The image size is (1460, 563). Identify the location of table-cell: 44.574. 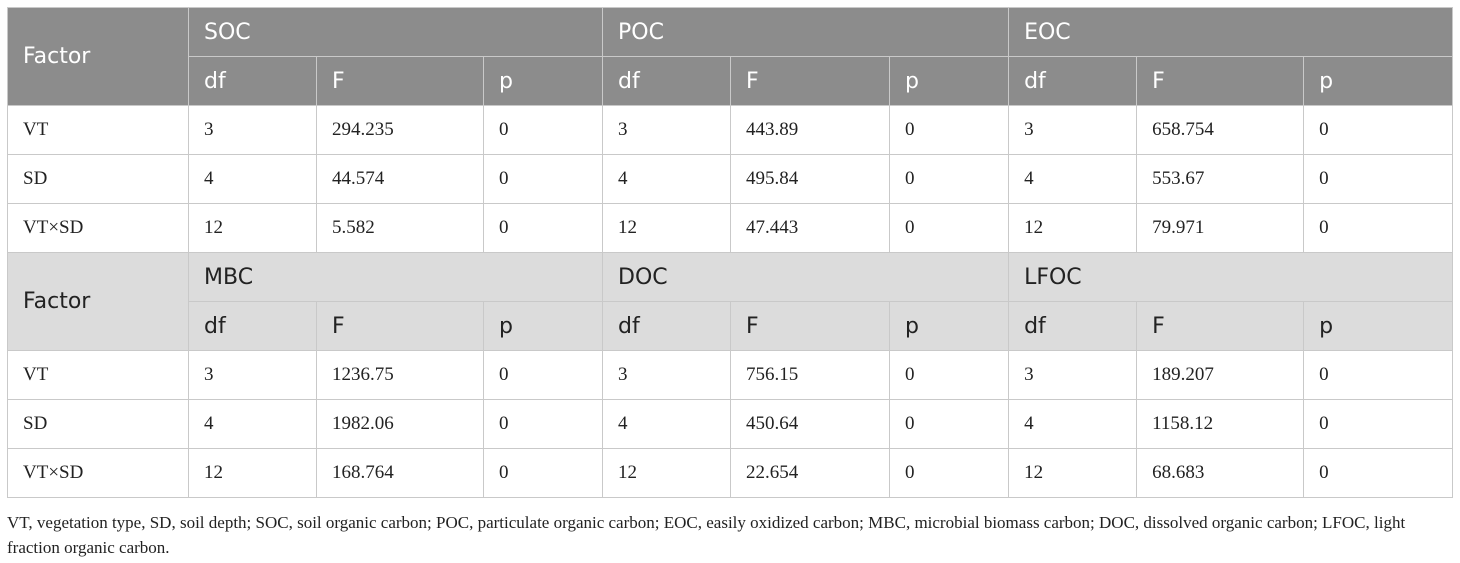
(400, 179).